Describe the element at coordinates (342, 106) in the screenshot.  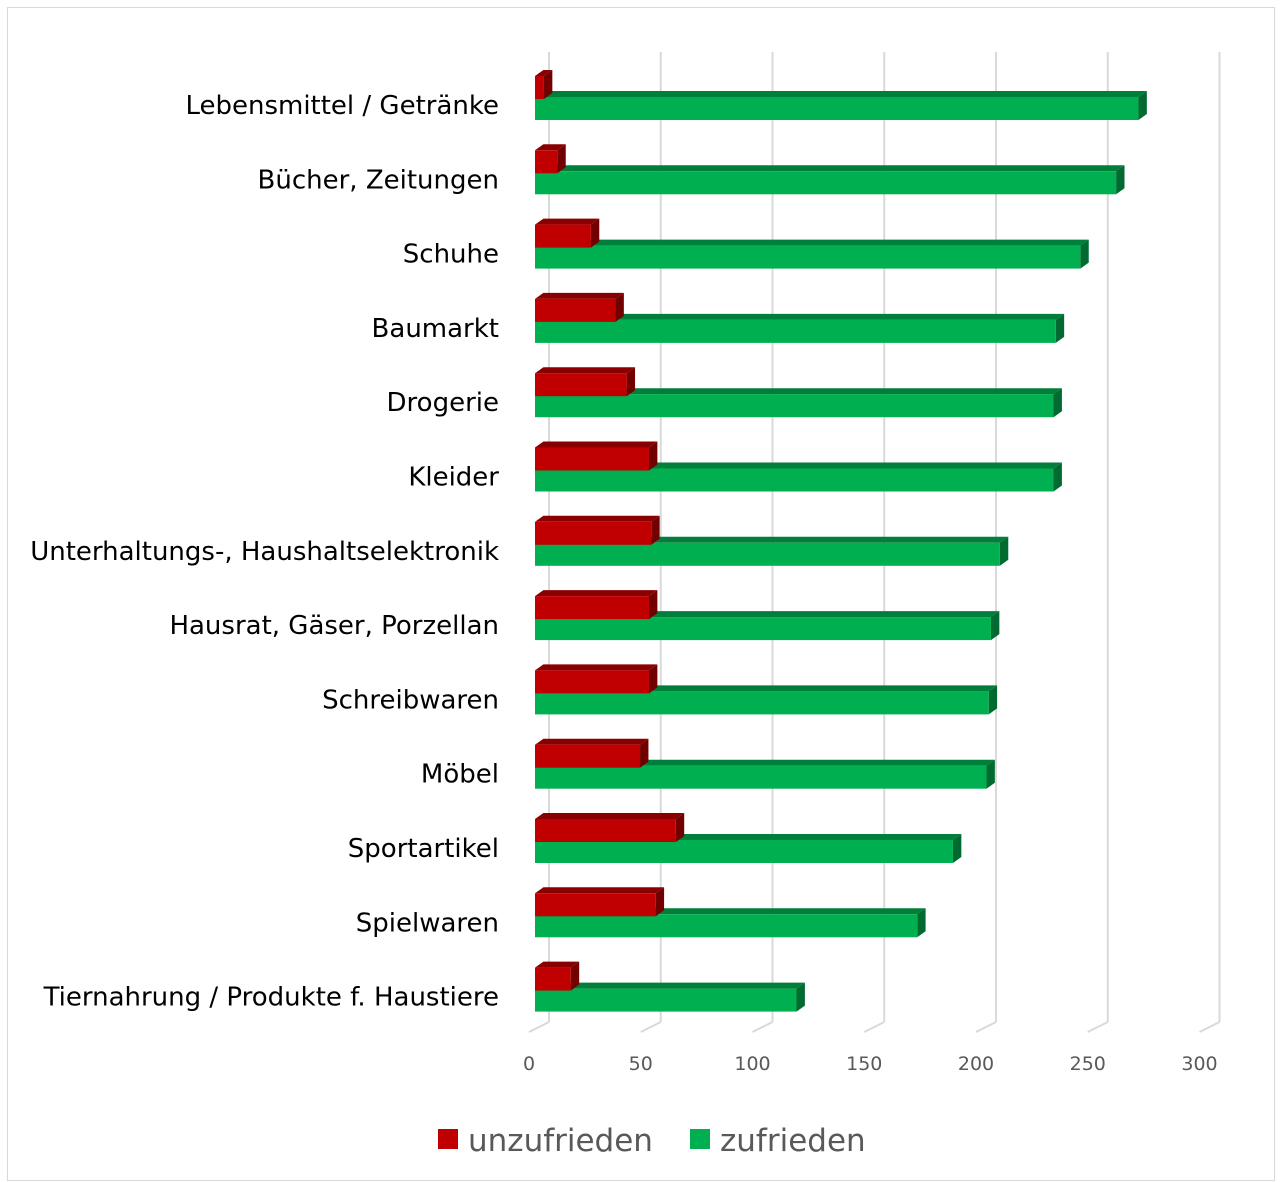
I see `category-label: Lebensmittel / Getränke` at that location.